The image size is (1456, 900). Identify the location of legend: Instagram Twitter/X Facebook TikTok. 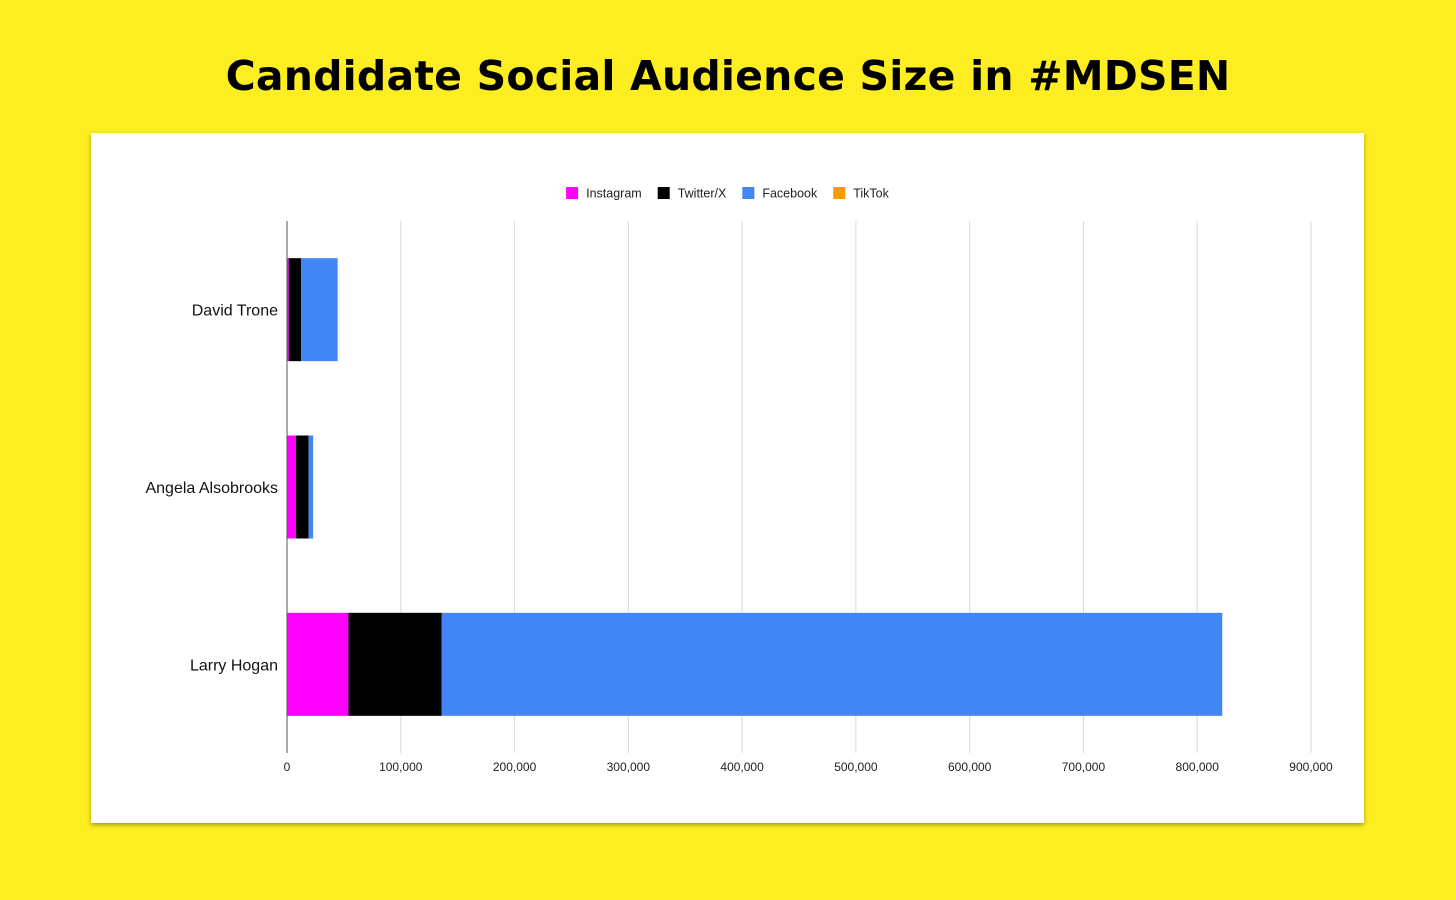
(728, 194).